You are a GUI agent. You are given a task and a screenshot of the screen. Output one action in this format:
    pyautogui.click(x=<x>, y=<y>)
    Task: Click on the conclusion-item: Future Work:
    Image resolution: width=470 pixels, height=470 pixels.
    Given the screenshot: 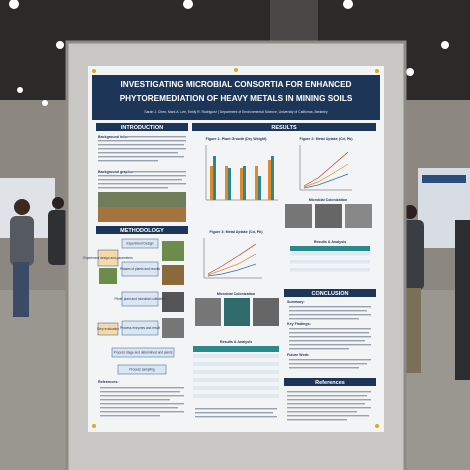 What is the action you would take?
    pyautogui.click(x=298, y=355)
    